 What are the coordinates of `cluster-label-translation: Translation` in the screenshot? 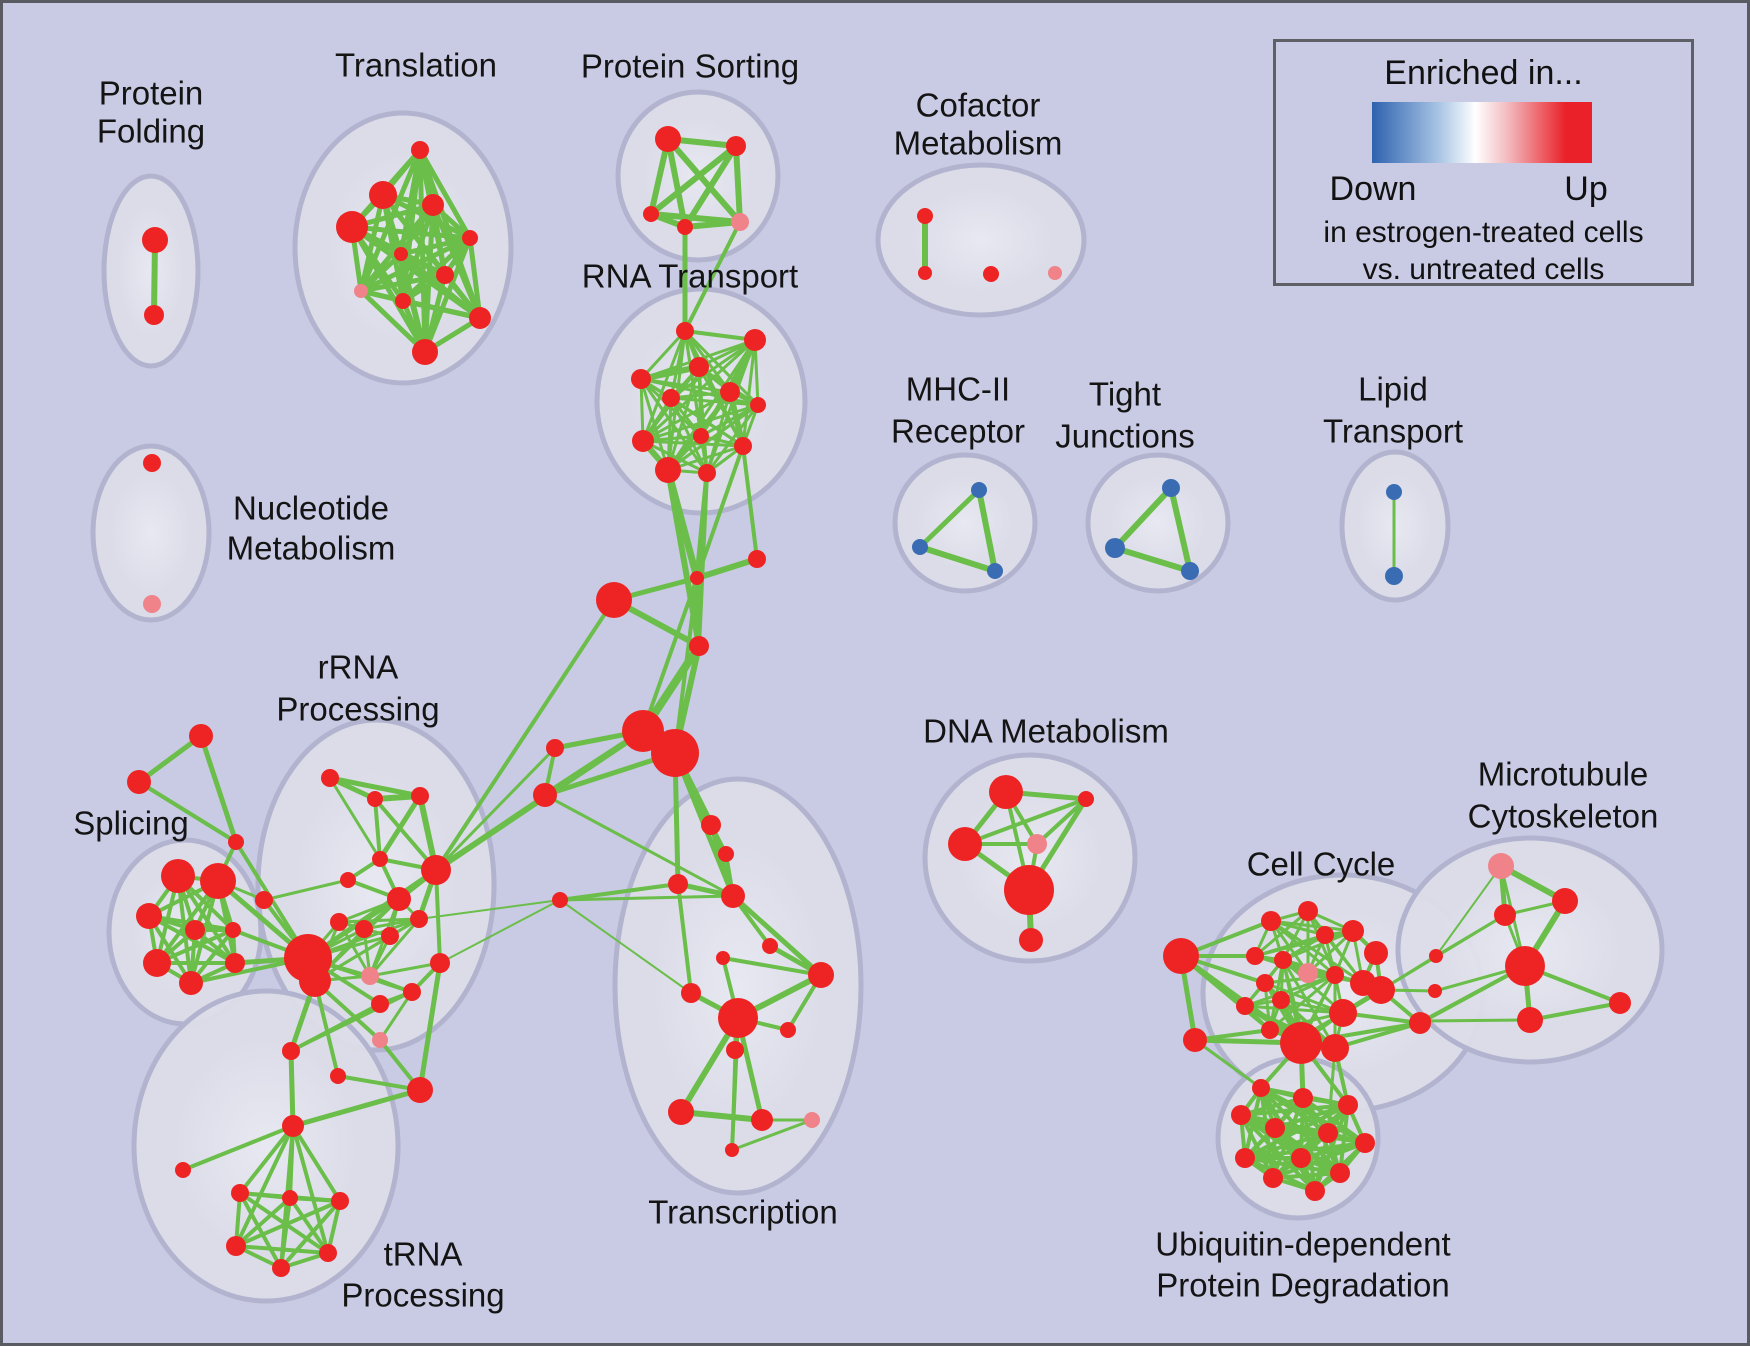 It's located at (416, 65).